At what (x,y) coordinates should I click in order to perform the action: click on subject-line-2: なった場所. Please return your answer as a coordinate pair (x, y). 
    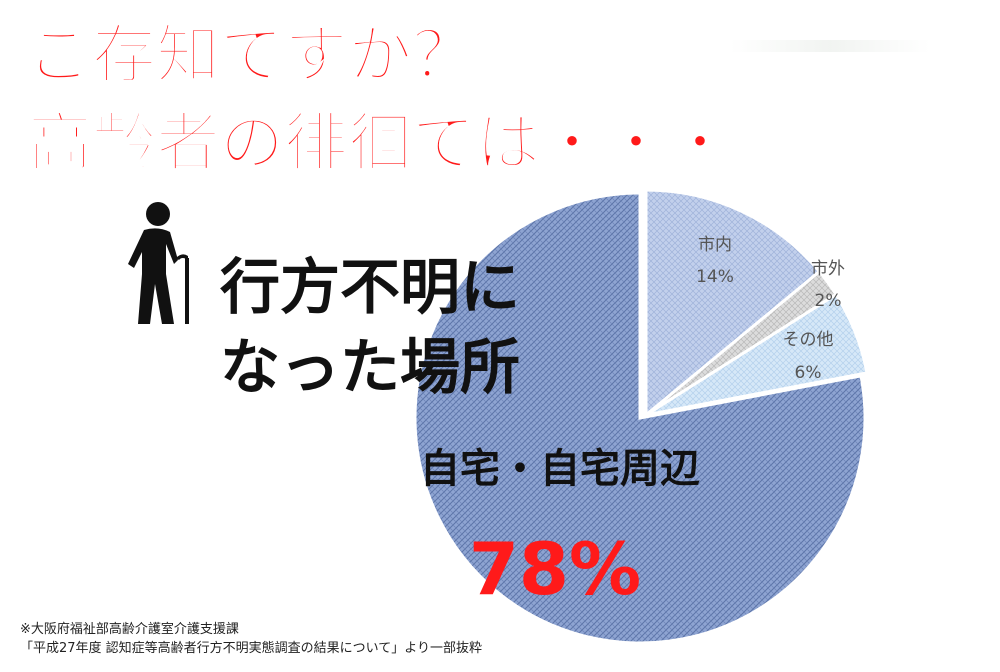
    Looking at the image, I should click on (370, 368).